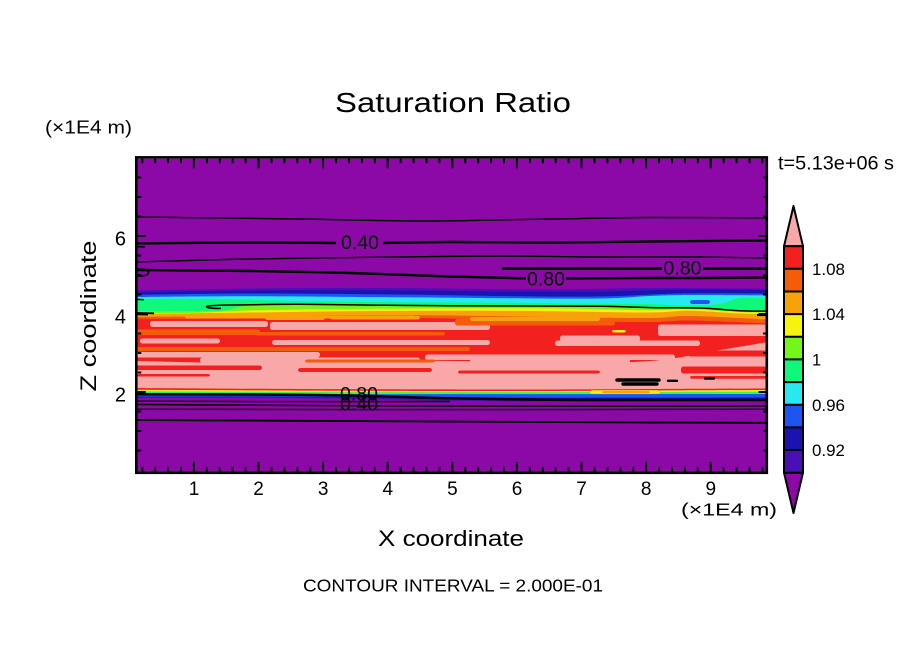 The height and width of the screenshot is (659, 904). What do you see at coordinates (88, 316) in the screenshot?
I see `svg-text: Z coordinate` at bounding box center [88, 316].